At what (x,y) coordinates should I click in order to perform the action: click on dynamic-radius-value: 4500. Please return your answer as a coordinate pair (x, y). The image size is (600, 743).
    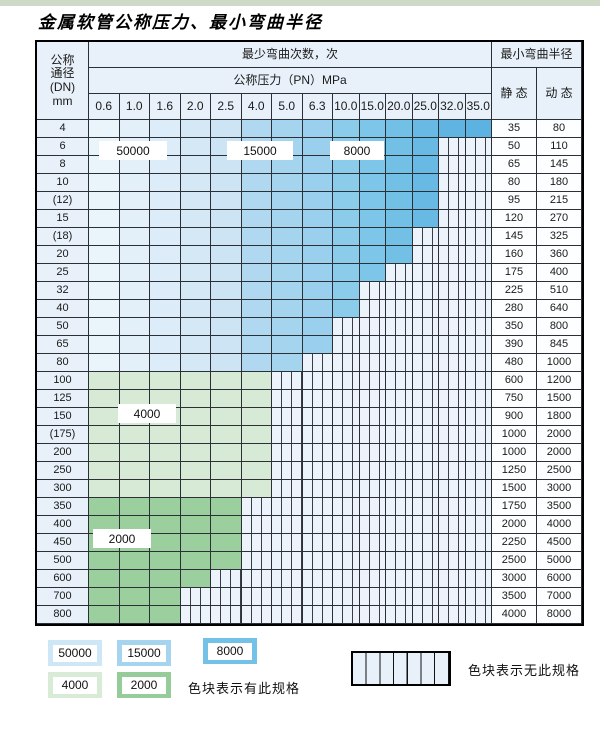
    Looking at the image, I should click on (559, 543).